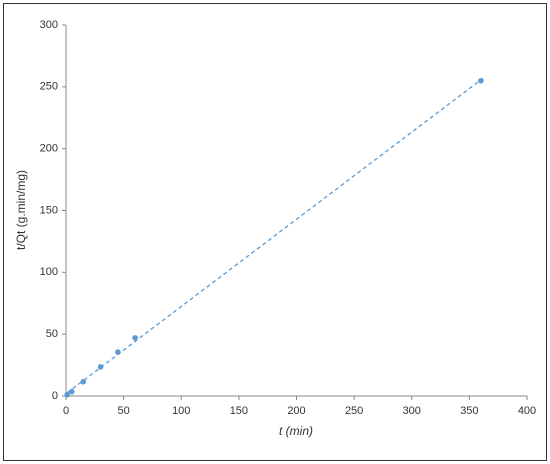 This screenshot has width=550, height=464. I want to click on y-tick-label: 200, so click(49, 149).